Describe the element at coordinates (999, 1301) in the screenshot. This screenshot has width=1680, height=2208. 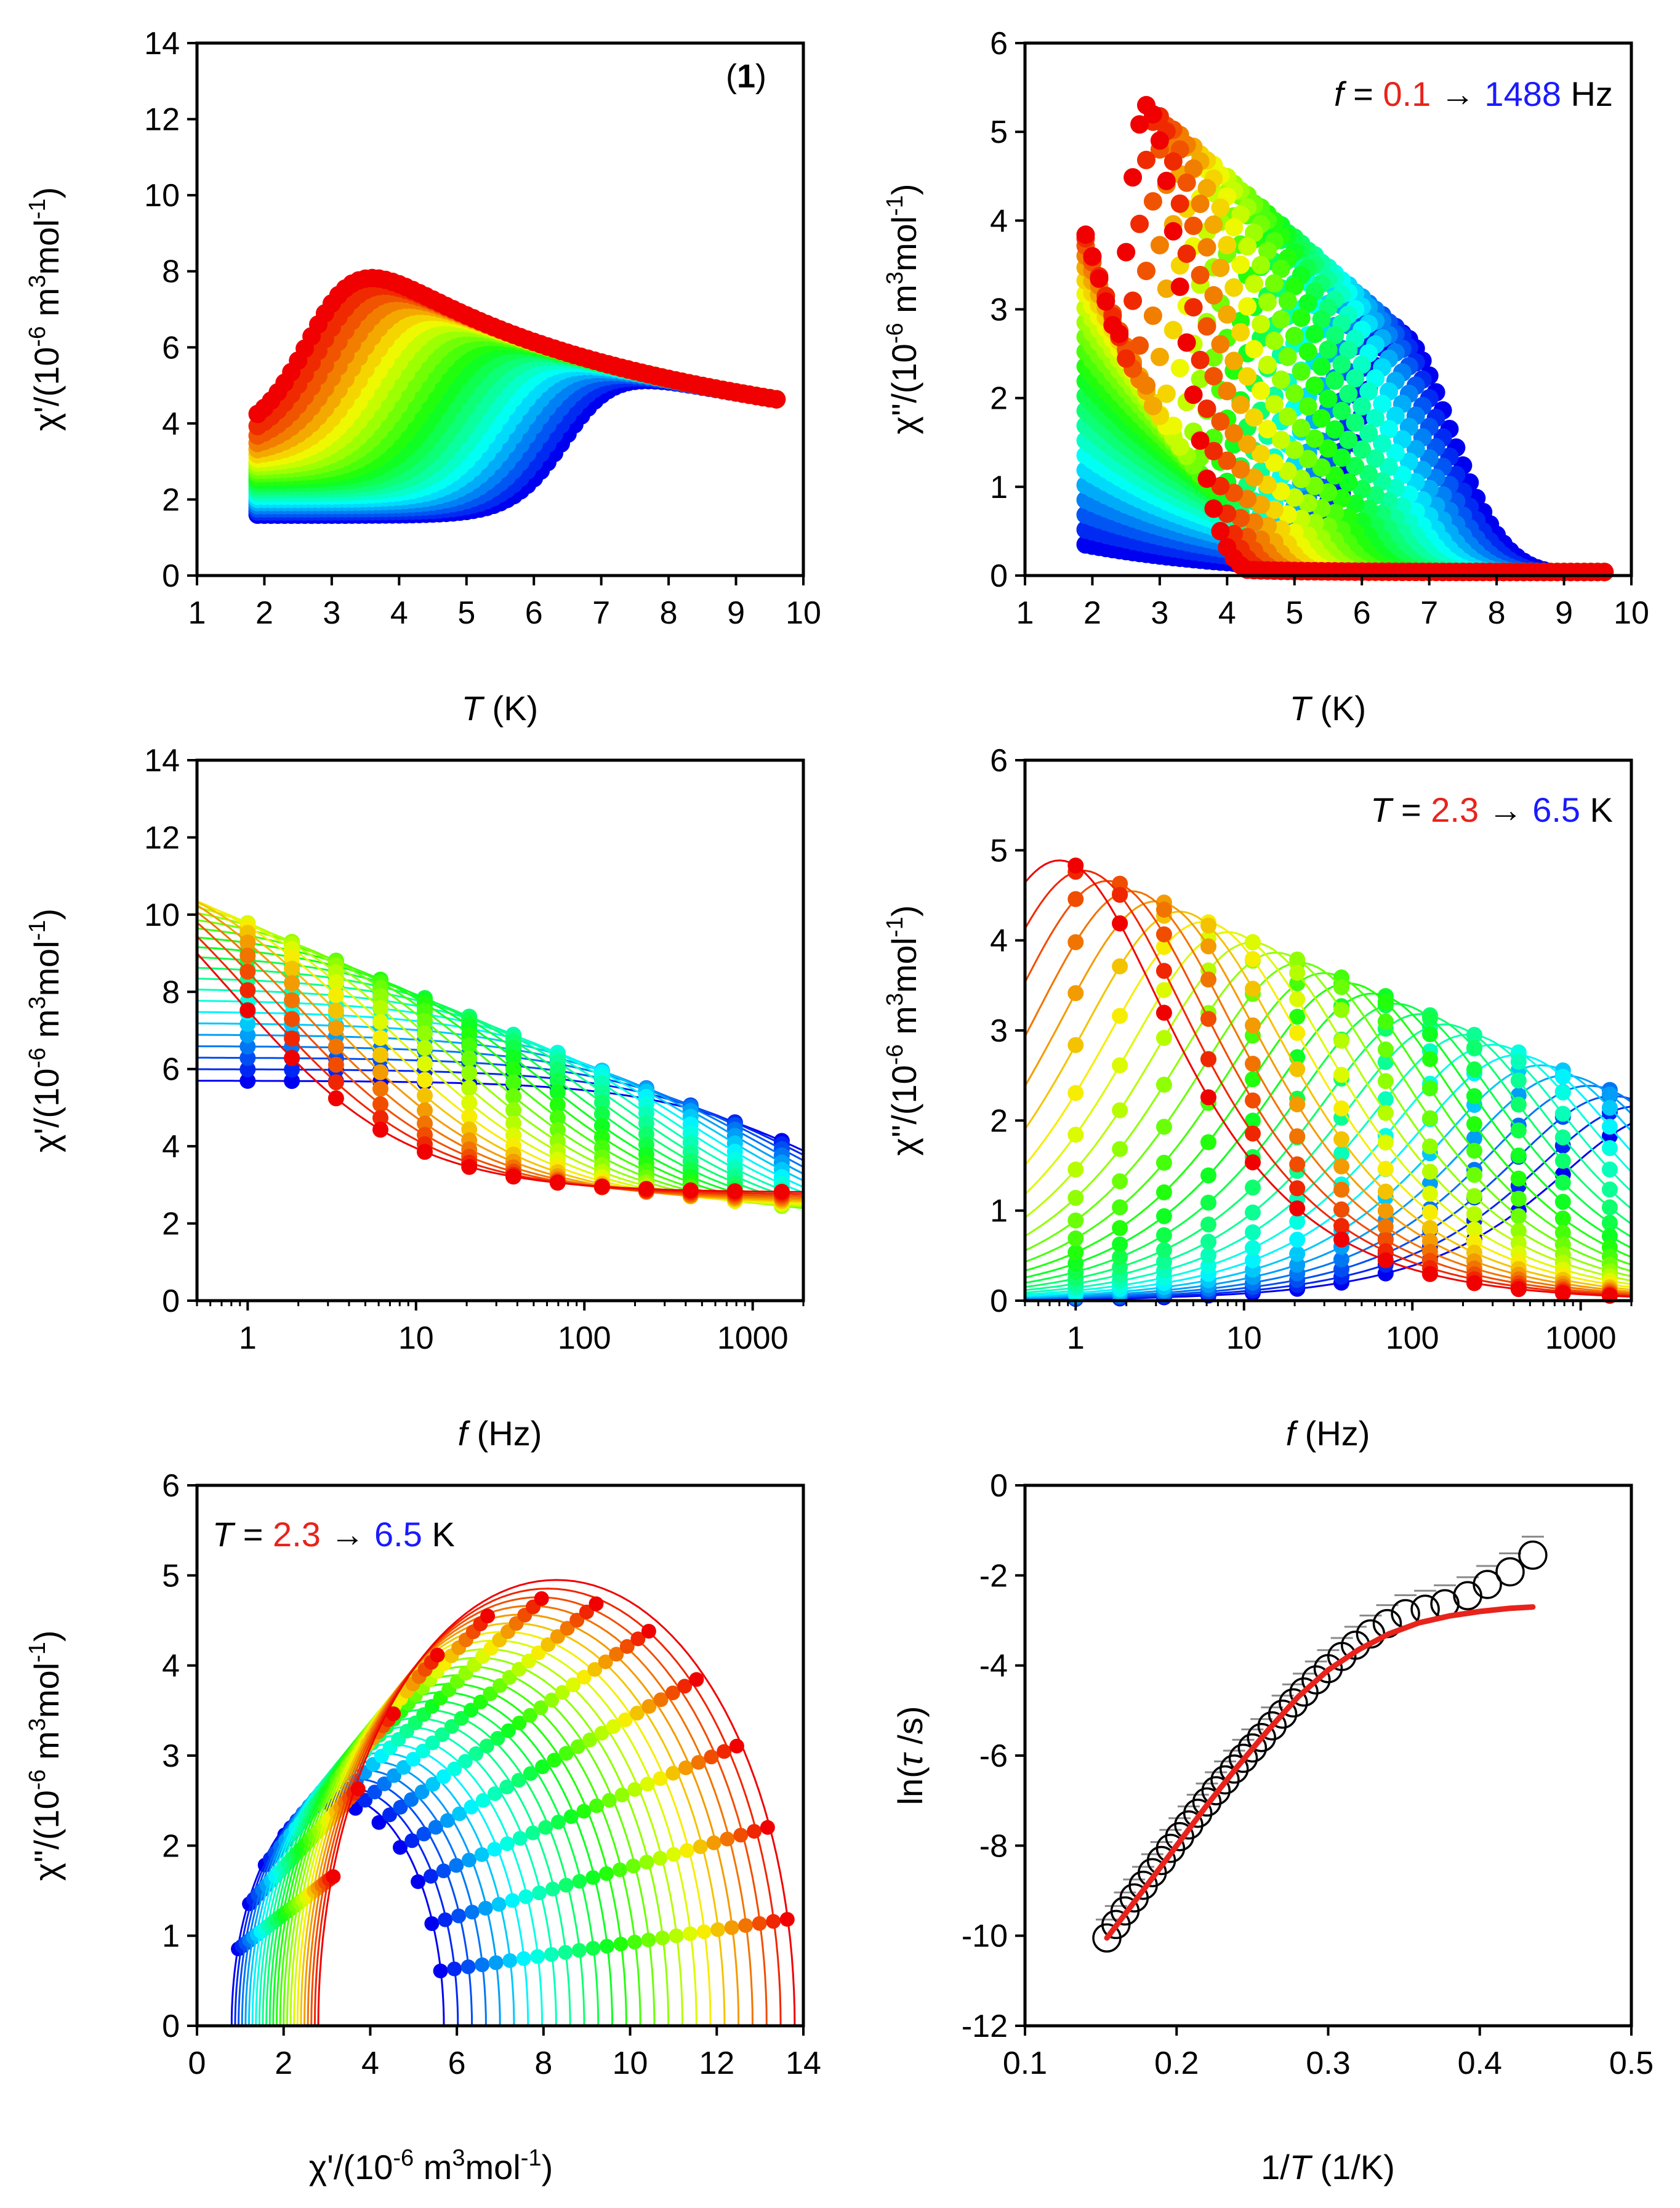
I see `y-tick-label-d: 0` at that location.